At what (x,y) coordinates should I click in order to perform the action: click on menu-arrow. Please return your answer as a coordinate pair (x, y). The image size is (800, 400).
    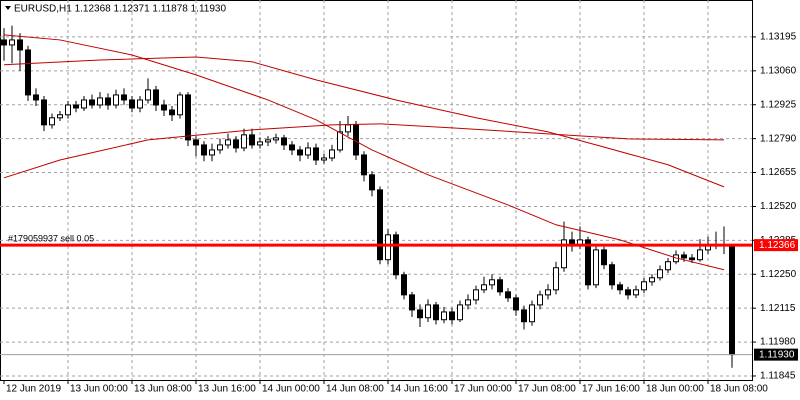
    Looking at the image, I should click on (8, 8).